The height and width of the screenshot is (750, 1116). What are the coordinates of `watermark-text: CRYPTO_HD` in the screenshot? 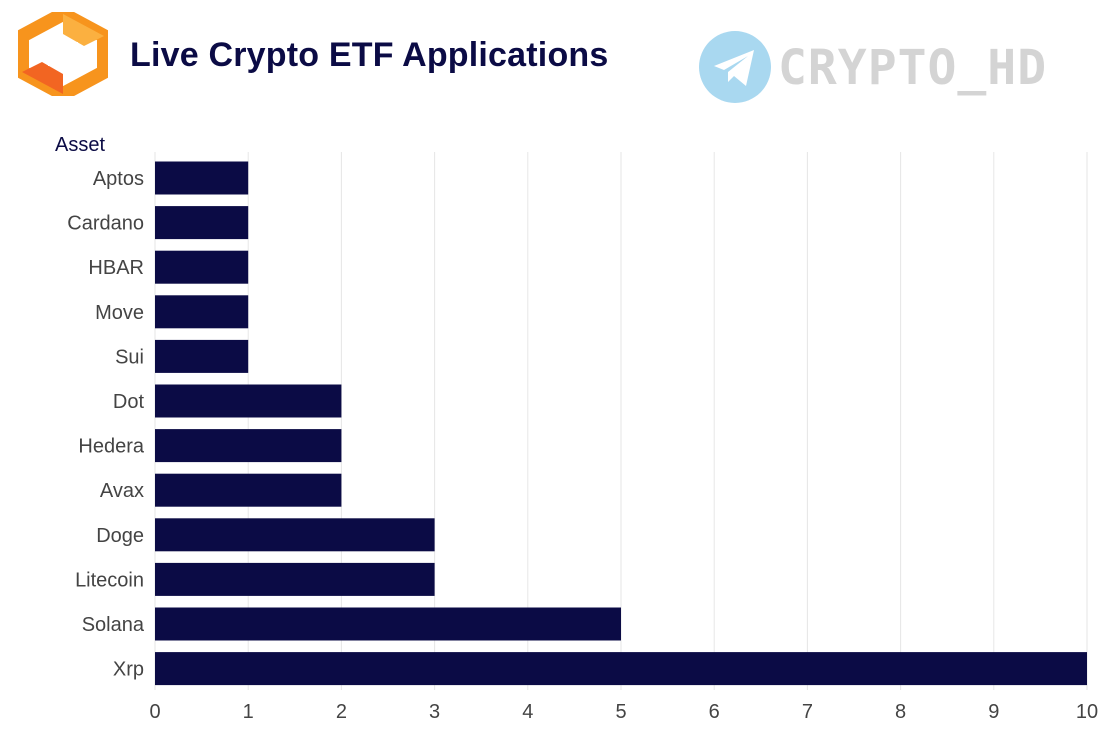 It's located at (913, 68).